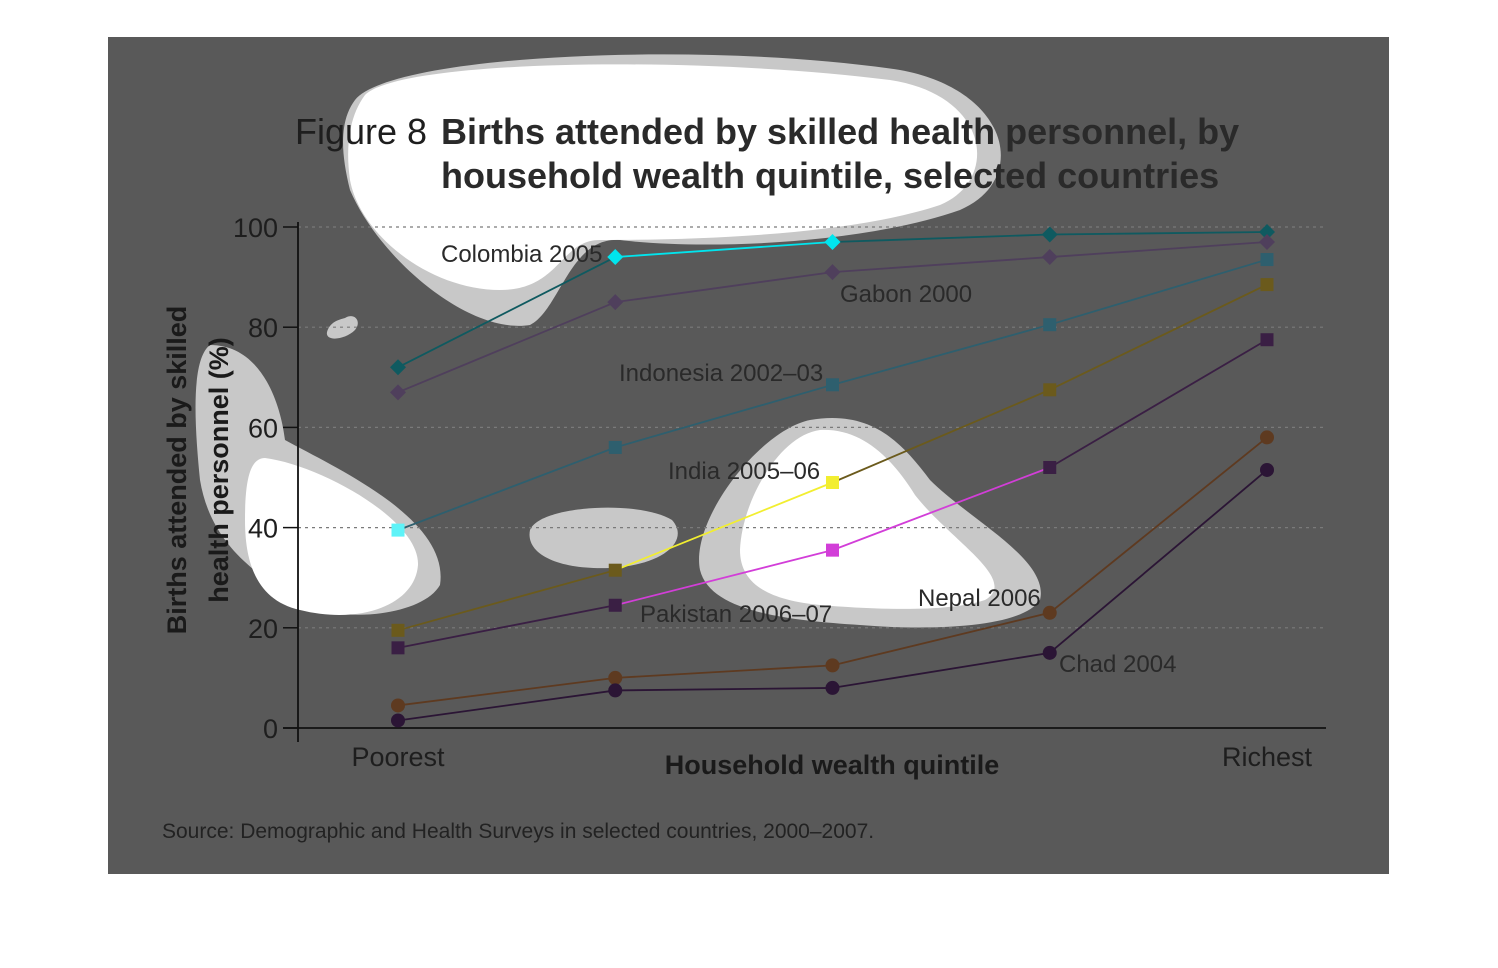 The image size is (1498, 968). Describe the element at coordinates (906, 294) in the screenshot. I see `series-label-gabon: Gabon 2000` at that location.